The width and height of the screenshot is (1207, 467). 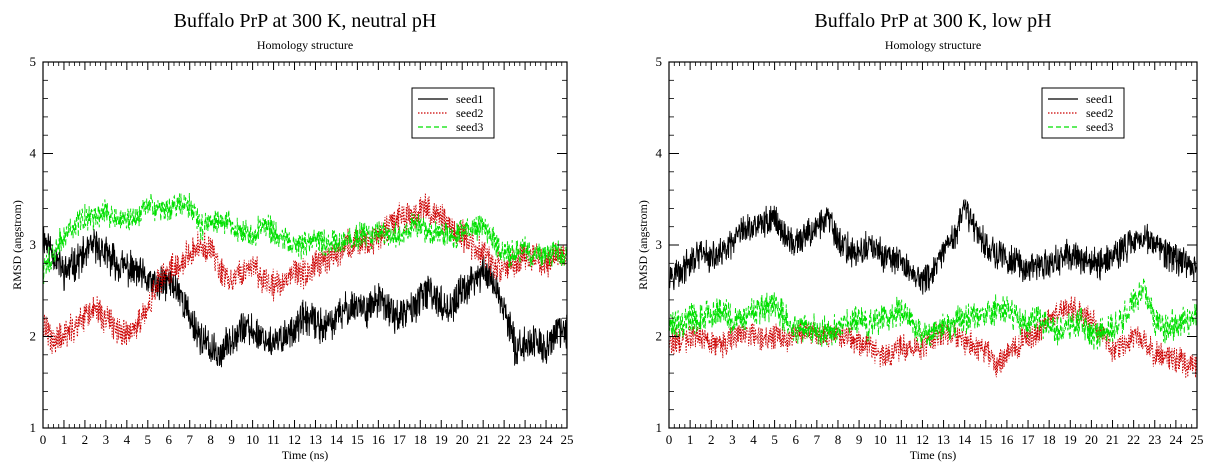 I want to click on chart-title: Buffalo PrP at 300 K, low pH, so click(x=932, y=21).